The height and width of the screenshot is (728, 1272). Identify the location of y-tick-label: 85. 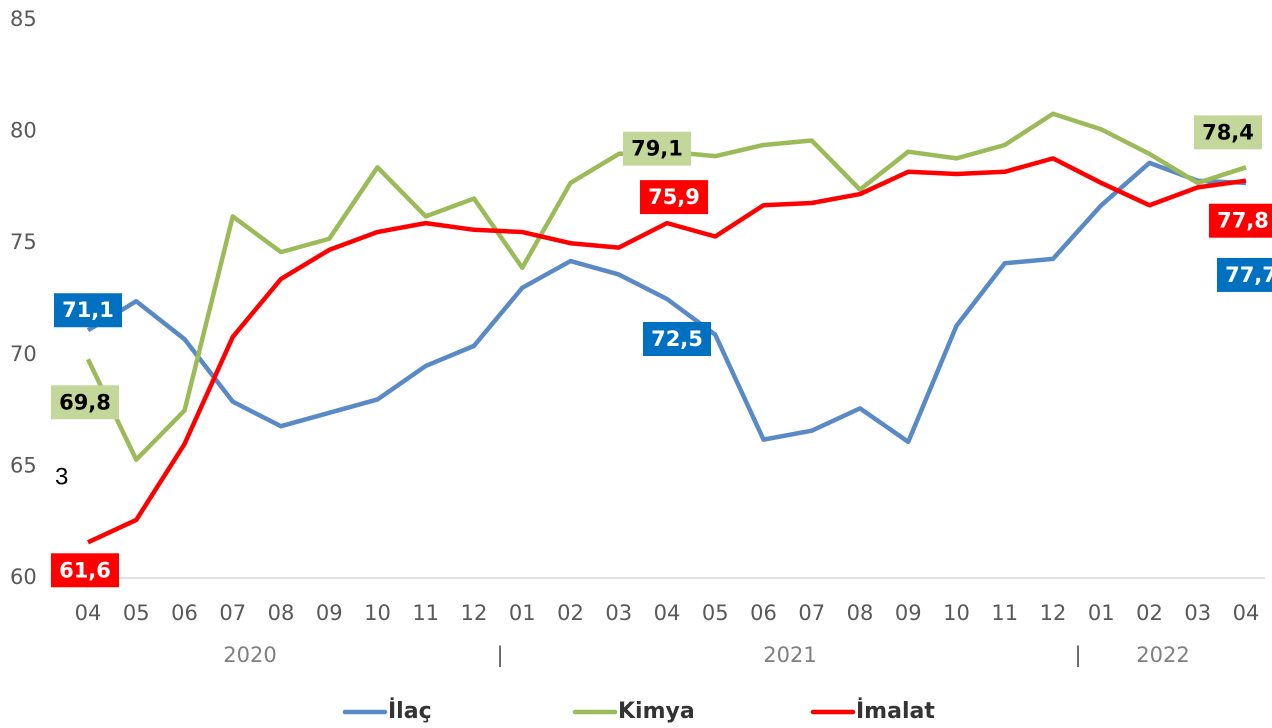
(23, 19).